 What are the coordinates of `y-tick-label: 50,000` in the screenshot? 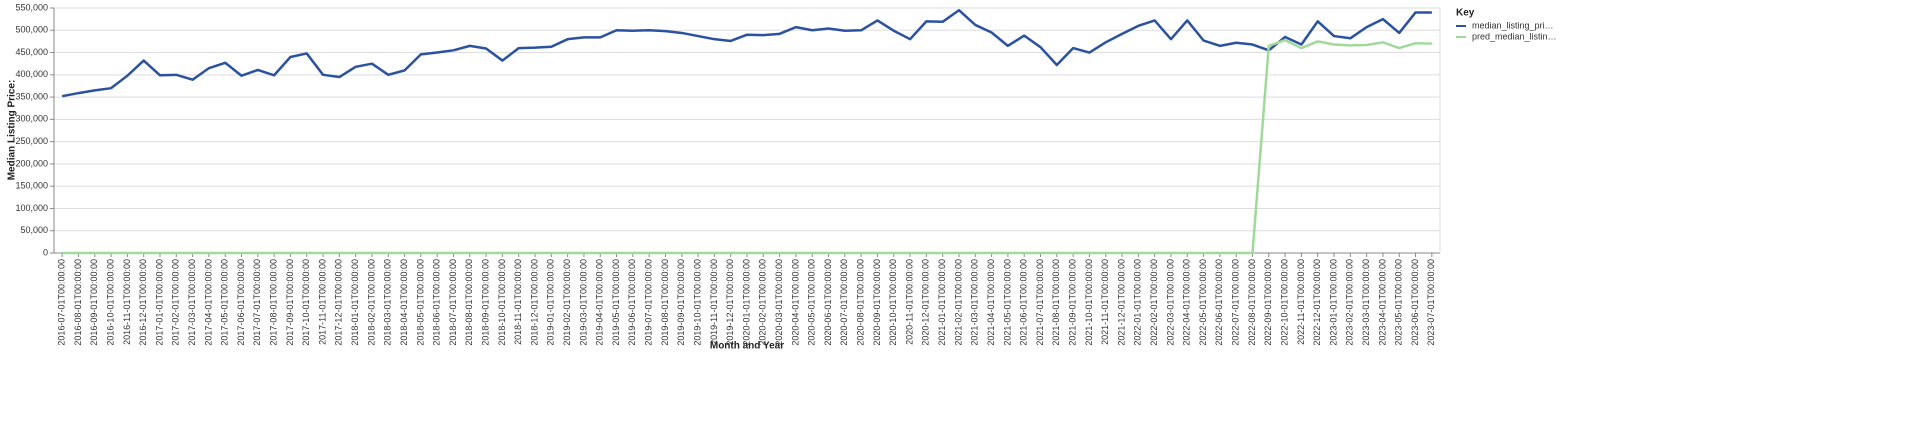 It's located at (34, 230).